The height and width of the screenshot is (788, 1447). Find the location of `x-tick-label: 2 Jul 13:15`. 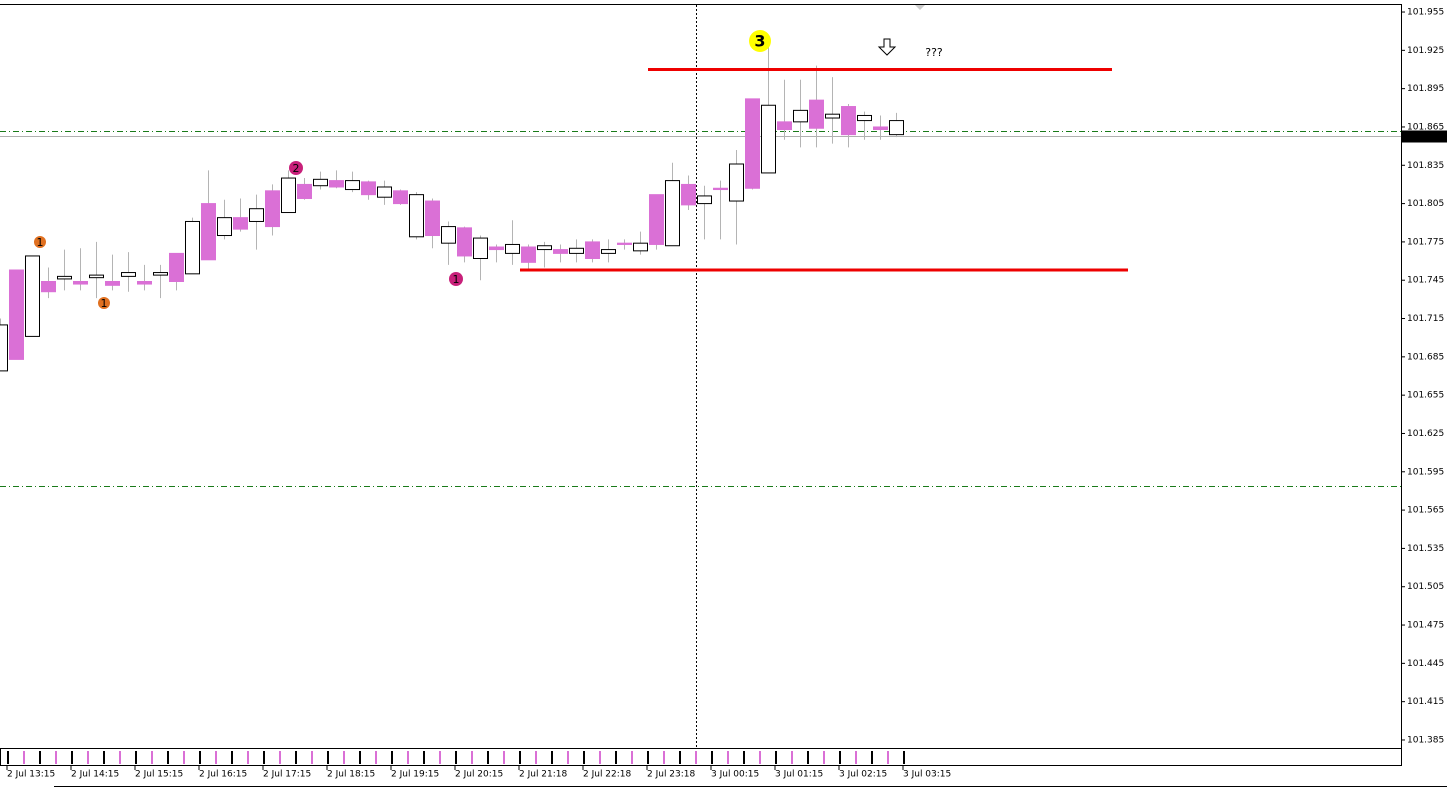

x-tick-label: 2 Jul 13:15 is located at coordinates (31, 775).